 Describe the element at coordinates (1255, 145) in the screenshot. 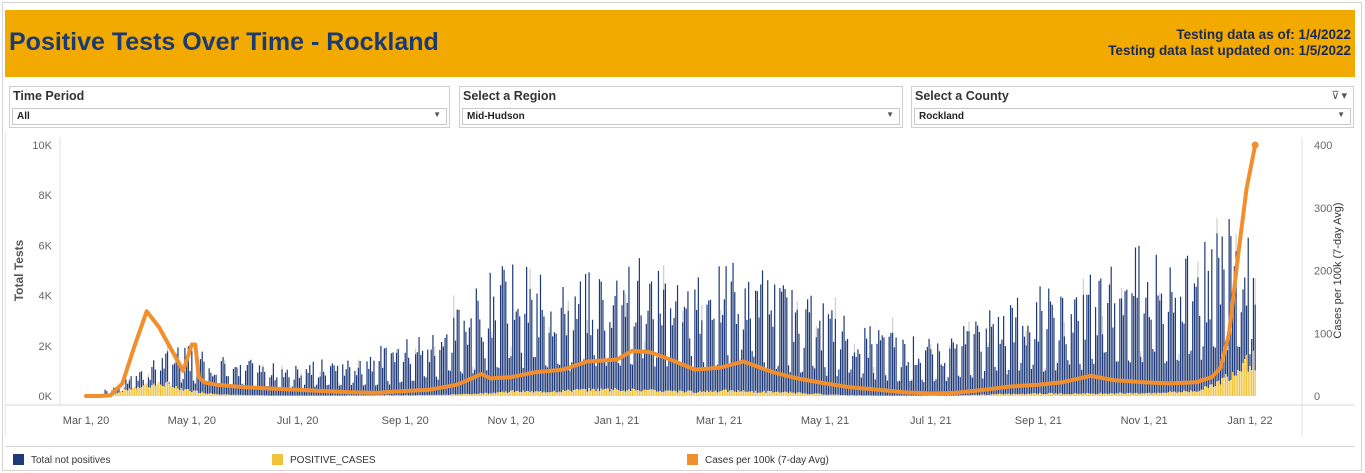

I see `line-end-point` at that location.